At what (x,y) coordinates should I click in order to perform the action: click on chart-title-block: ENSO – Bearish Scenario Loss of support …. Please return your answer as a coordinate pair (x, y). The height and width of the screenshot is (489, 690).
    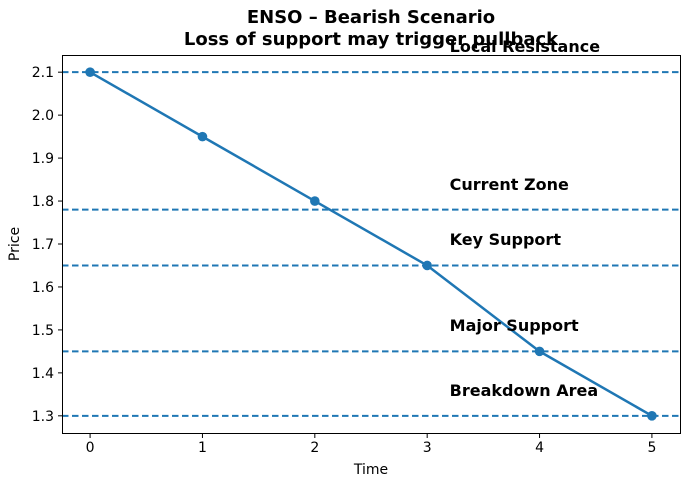
    Looking at the image, I should click on (371, 29).